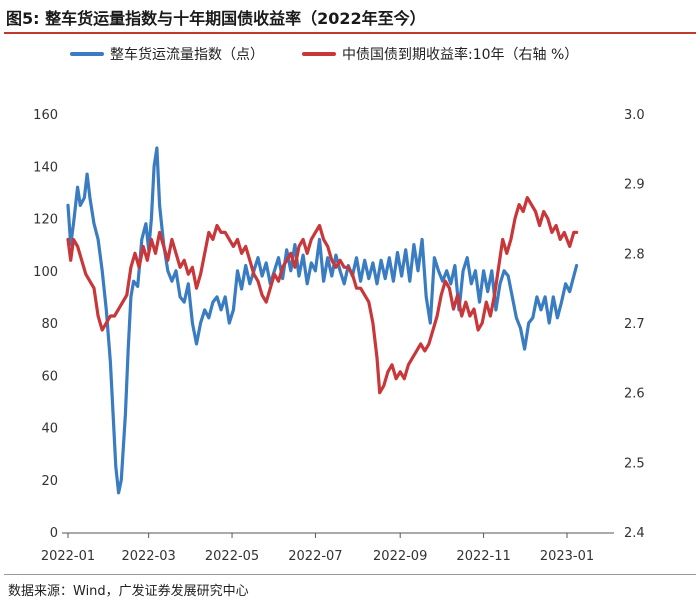  What do you see at coordinates (634, 254) in the screenshot?
I see `y-right-tick-label: 2.8` at bounding box center [634, 254].